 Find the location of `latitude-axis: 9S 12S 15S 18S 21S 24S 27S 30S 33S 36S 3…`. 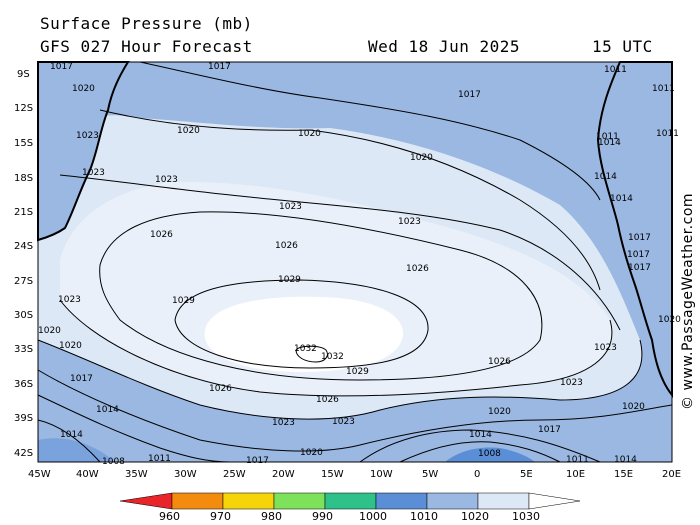

latitude-axis: 9S 12S 15S 18S 21S 24S 27S 30S 33S 36S 3… is located at coordinates (23, 264).